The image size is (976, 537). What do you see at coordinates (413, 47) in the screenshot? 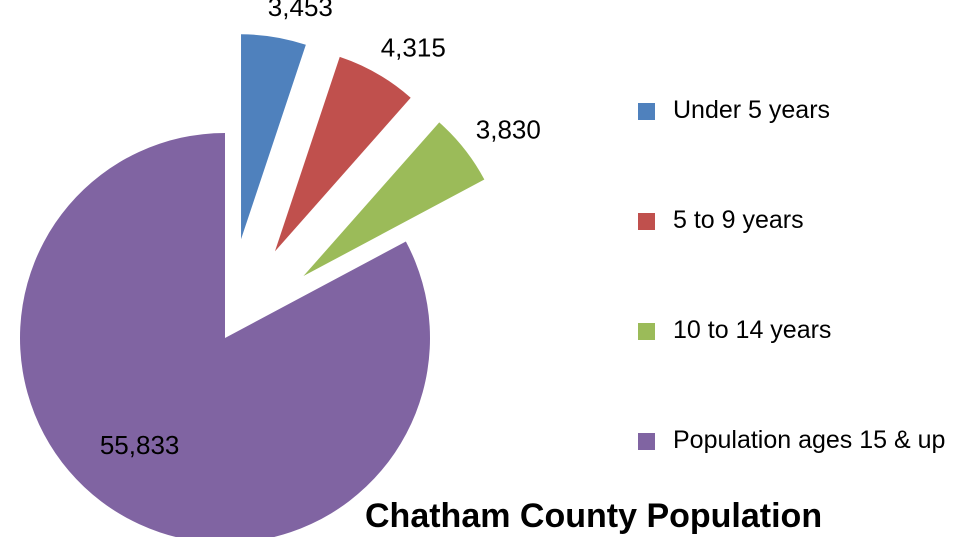
I see `data-label: 4,315` at bounding box center [413, 47].